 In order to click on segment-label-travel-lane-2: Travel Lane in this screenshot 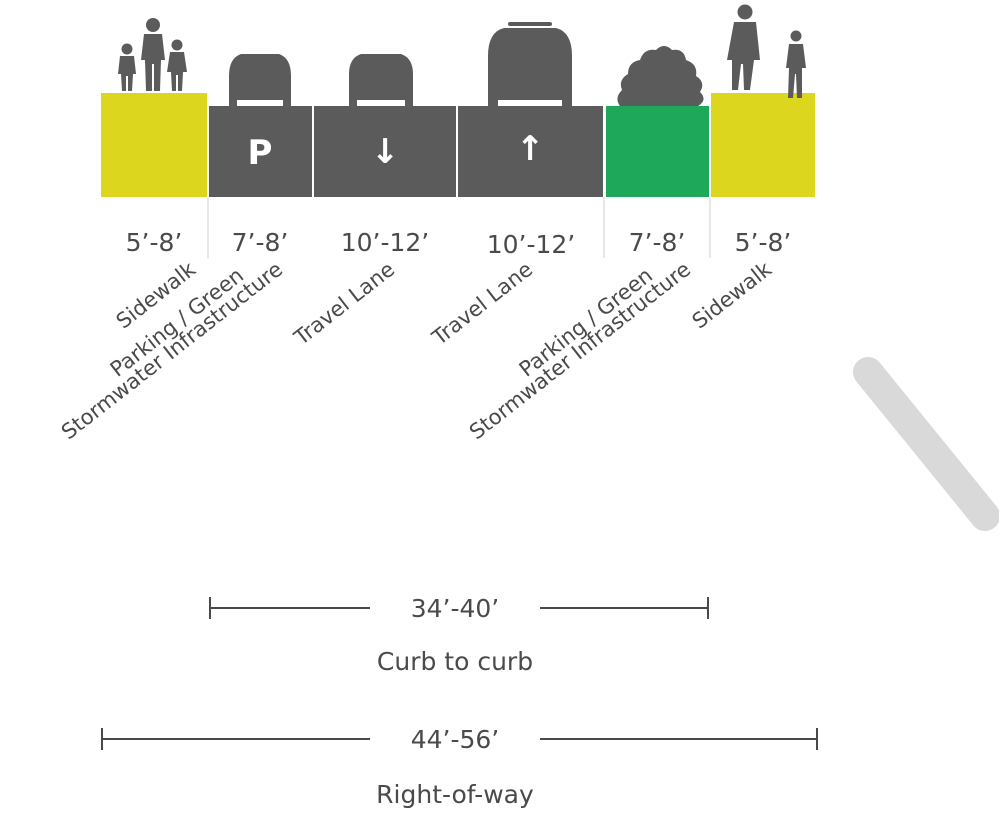, I will do `click(482, 303)`.